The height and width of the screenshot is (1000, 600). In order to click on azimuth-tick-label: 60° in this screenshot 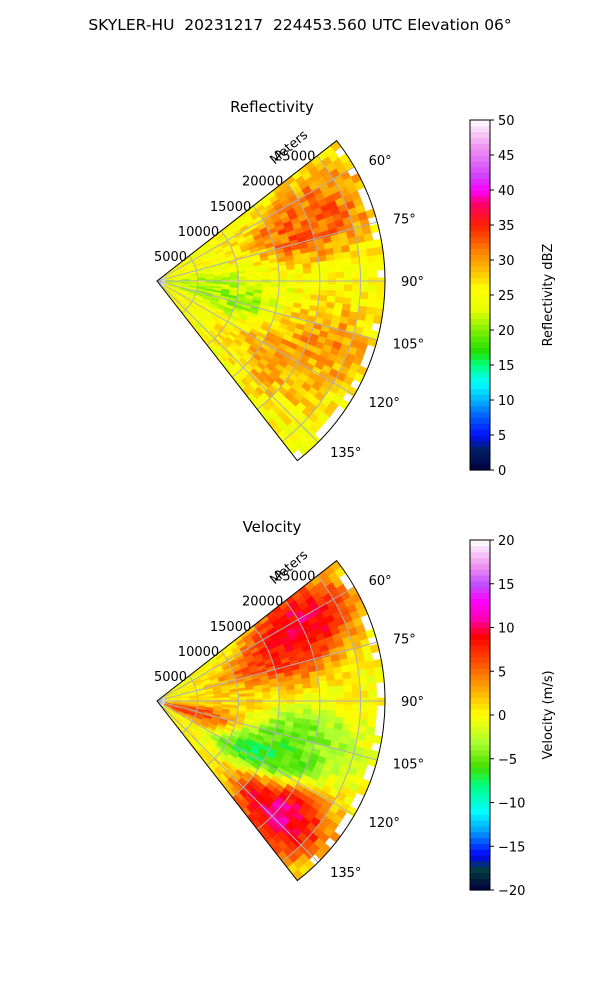, I will do `click(380, 581)`.